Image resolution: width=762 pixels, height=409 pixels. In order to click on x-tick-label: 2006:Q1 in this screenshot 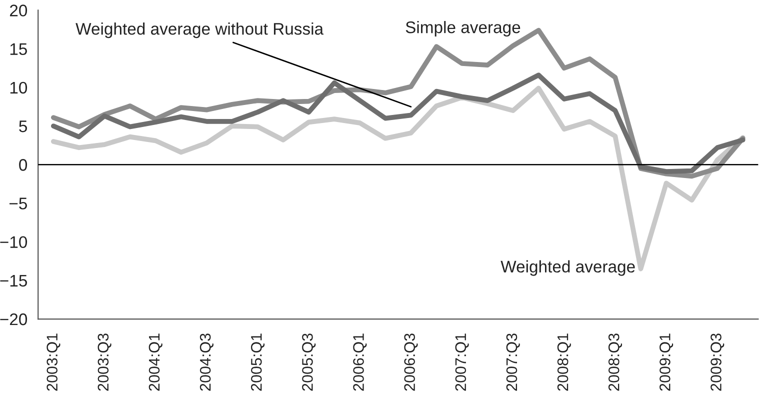, I will do `click(360, 362)`.